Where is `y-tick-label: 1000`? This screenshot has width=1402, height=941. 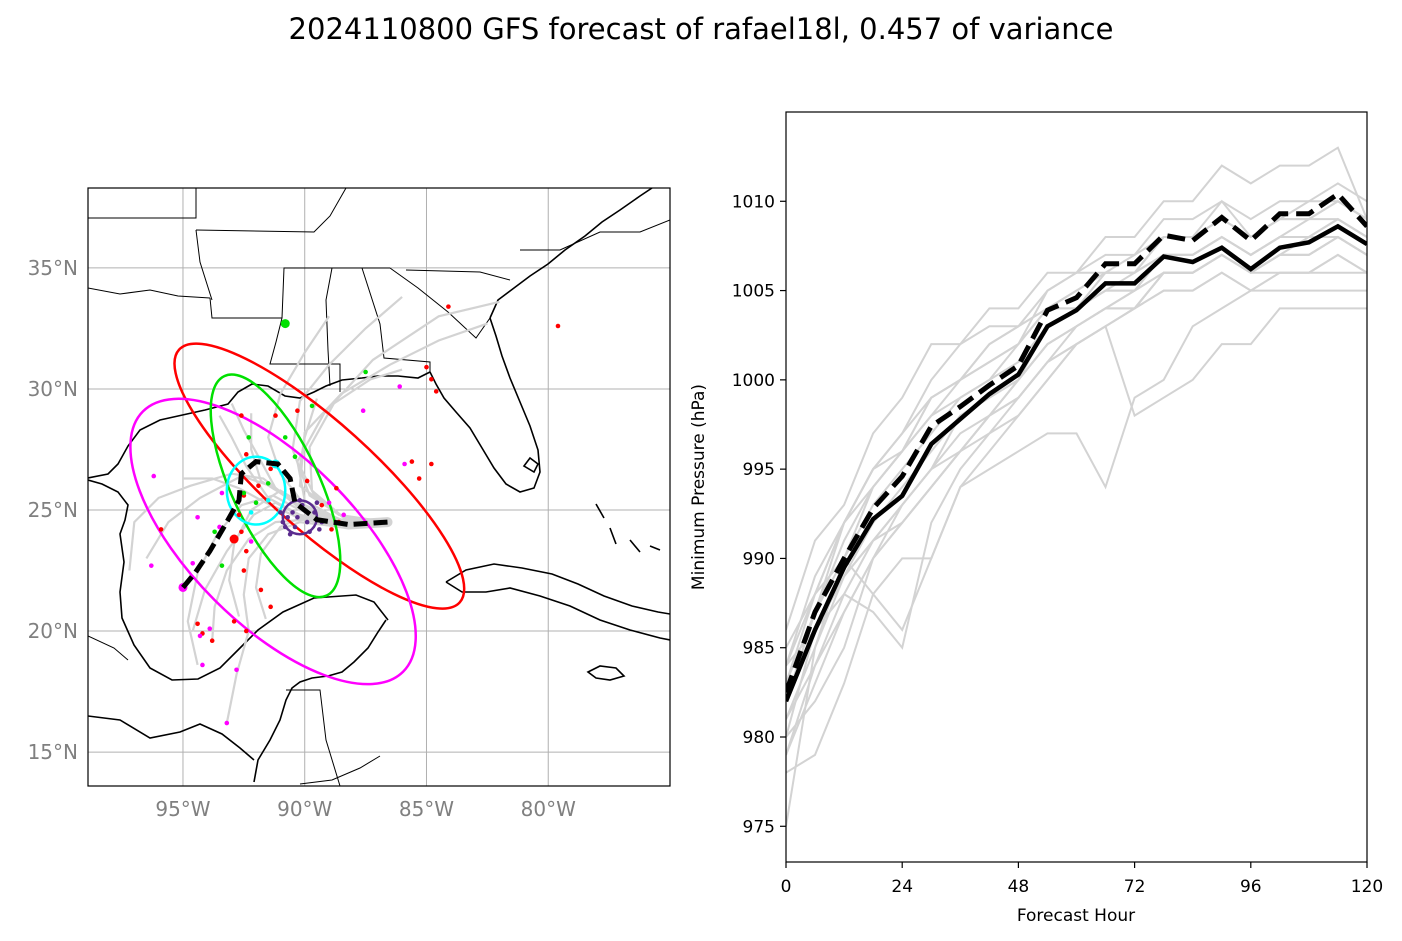
y-tick-label: 1000 is located at coordinates (753, 381).